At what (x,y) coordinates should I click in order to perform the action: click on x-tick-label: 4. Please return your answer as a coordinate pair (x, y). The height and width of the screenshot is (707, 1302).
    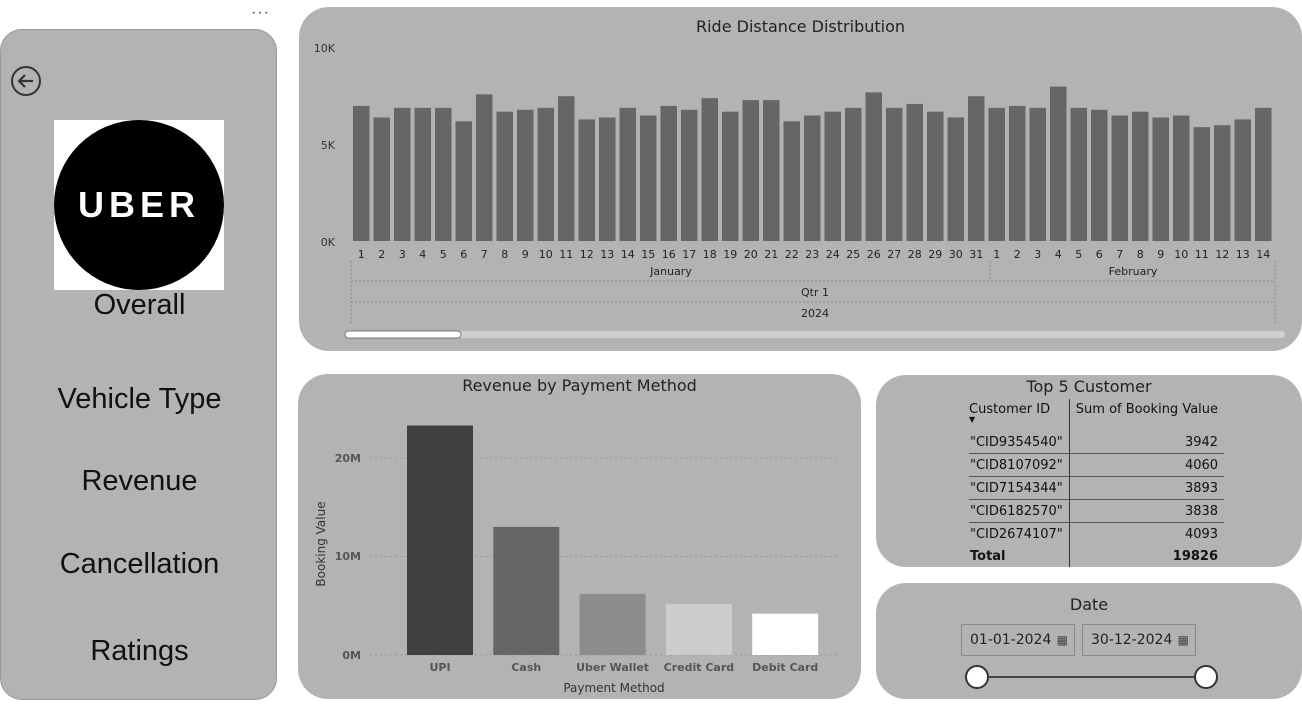
    Looking at the image, I should click on (1058, 254).